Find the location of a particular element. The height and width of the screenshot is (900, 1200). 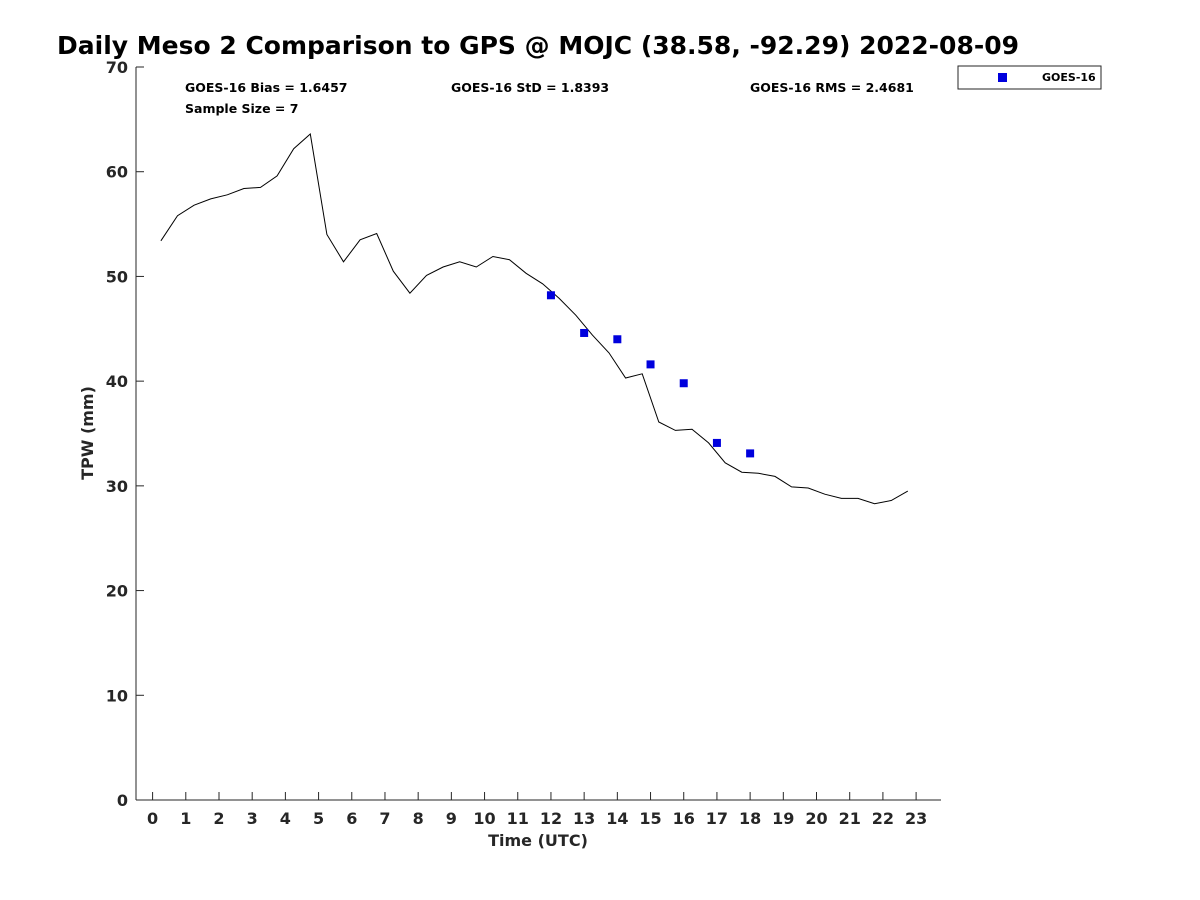

y-tick-label: 70 is located at coordinates (117, 67).